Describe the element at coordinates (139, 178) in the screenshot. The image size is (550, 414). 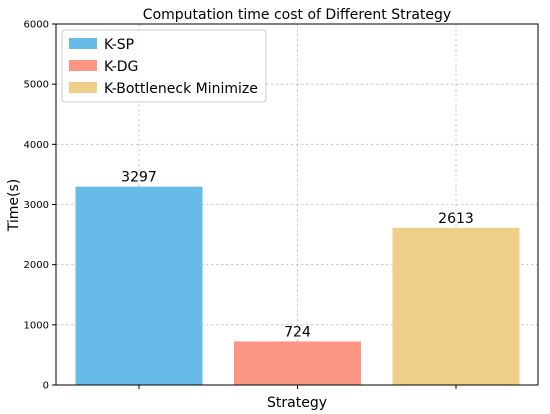
I see `bar-value-label: 3297` at that location.